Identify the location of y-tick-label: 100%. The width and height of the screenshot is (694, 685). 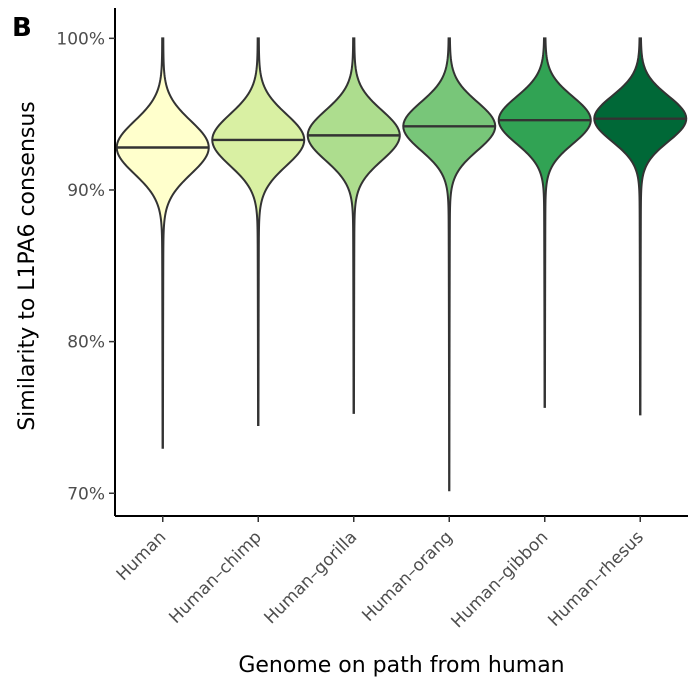
(80, 39).